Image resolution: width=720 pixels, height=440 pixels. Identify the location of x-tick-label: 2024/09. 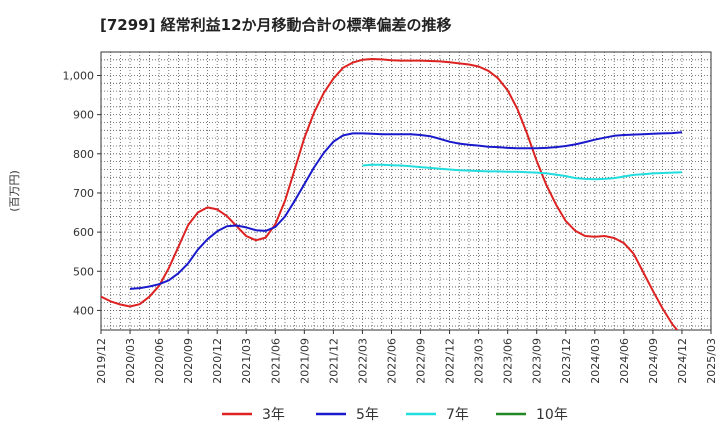
(653, 361).